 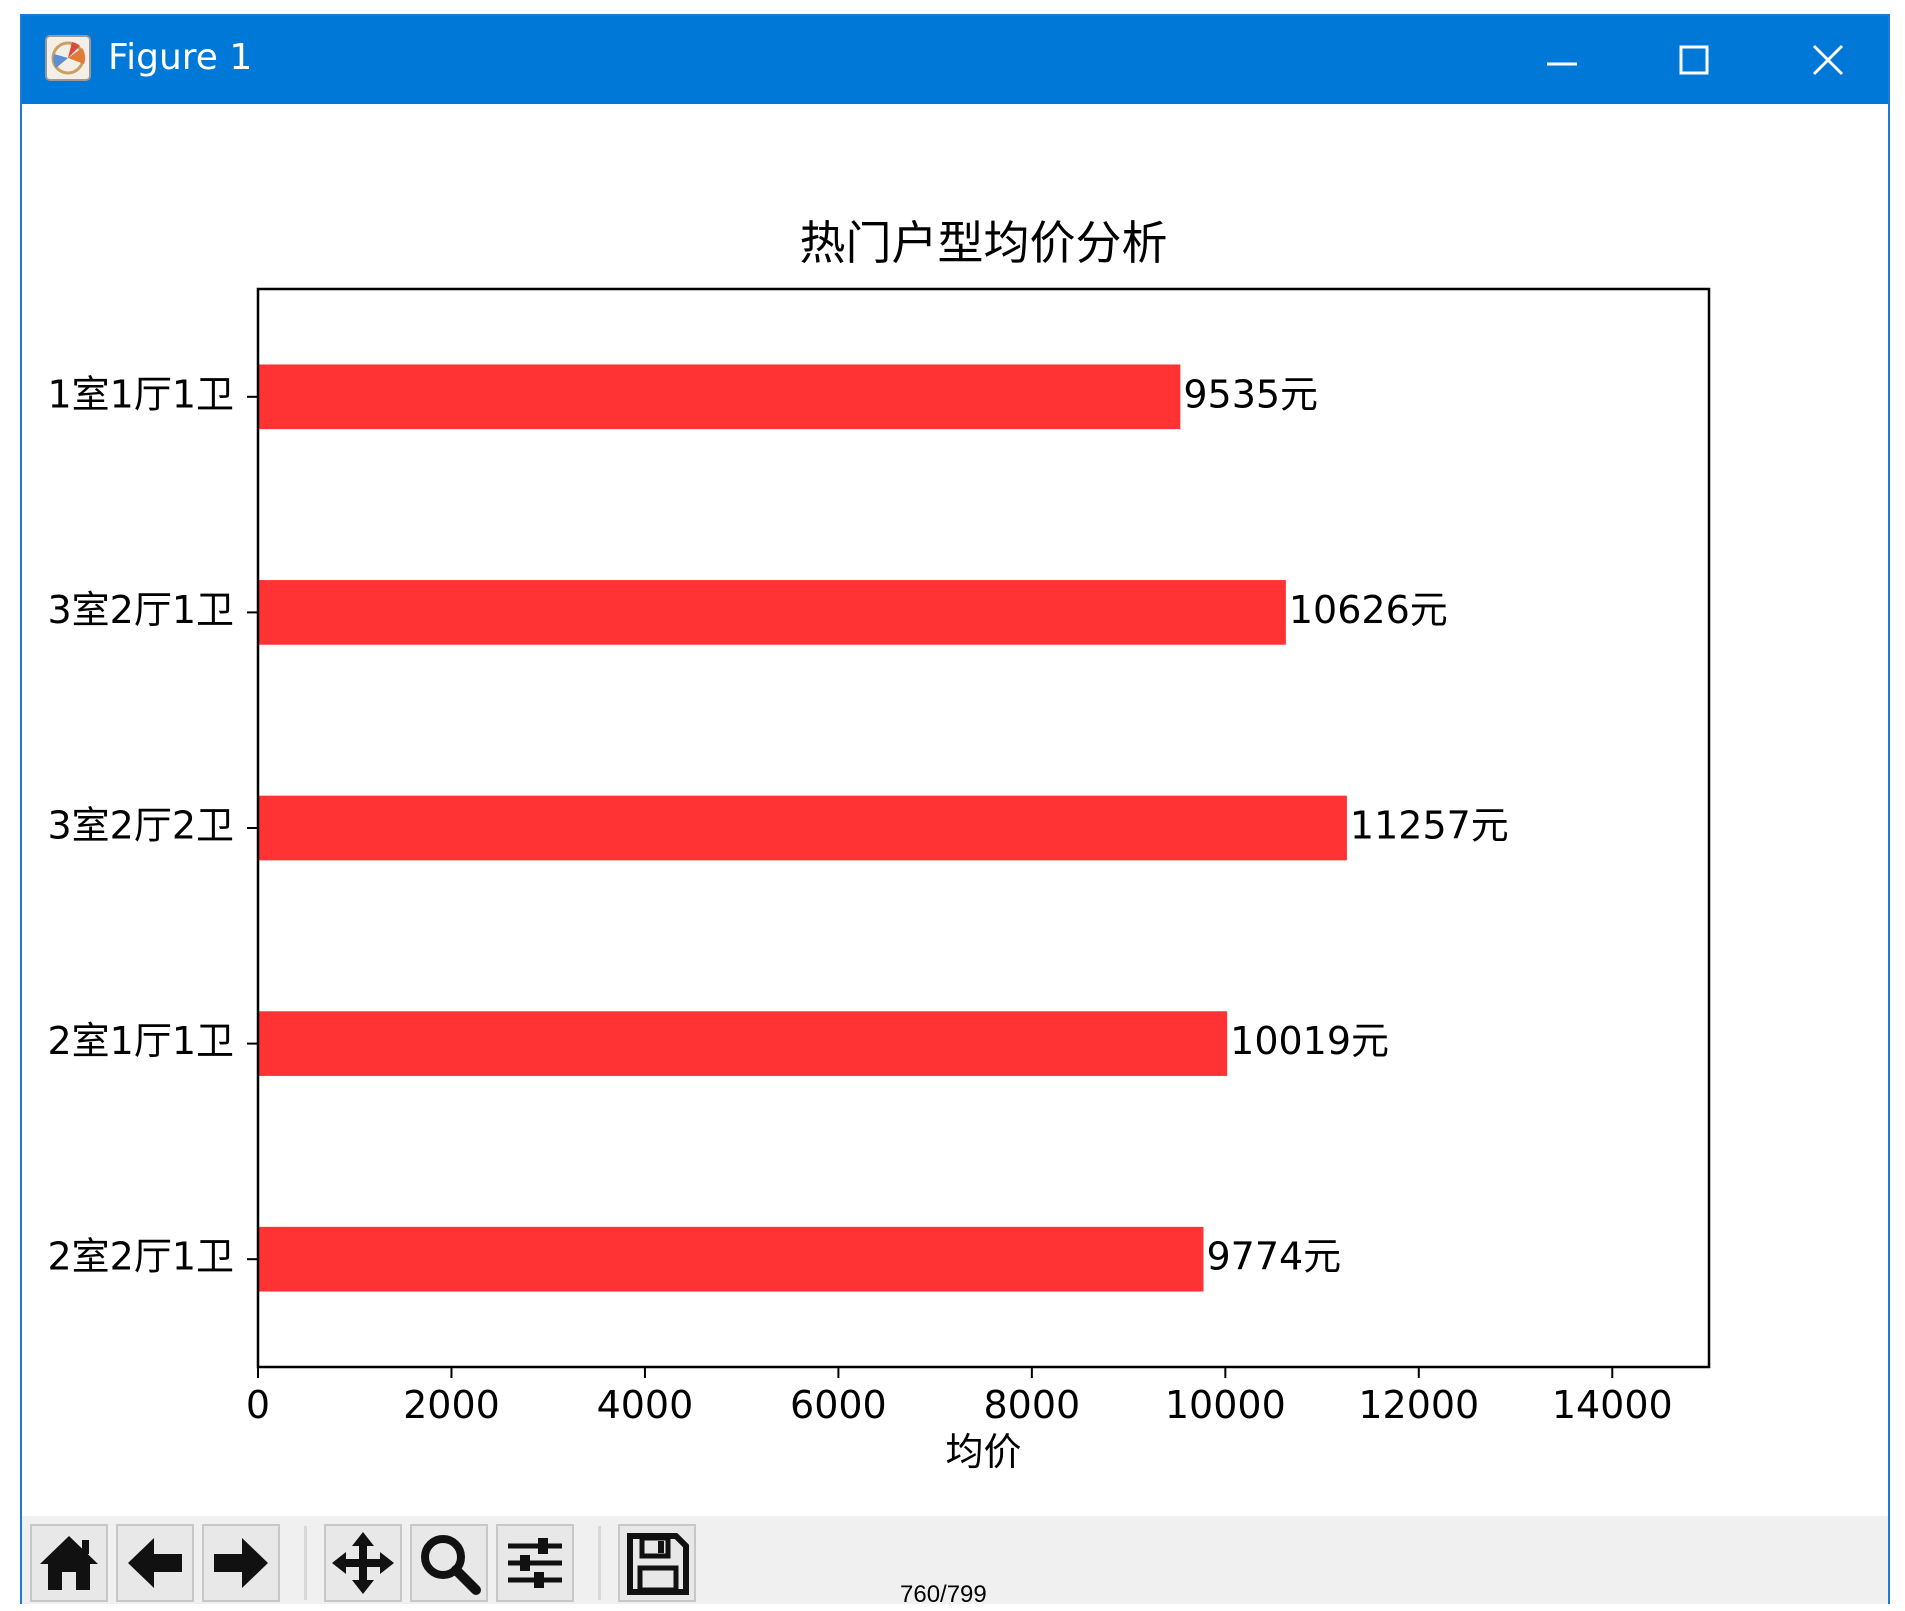 I want to click on close-button, so click(x=1828, y=60).